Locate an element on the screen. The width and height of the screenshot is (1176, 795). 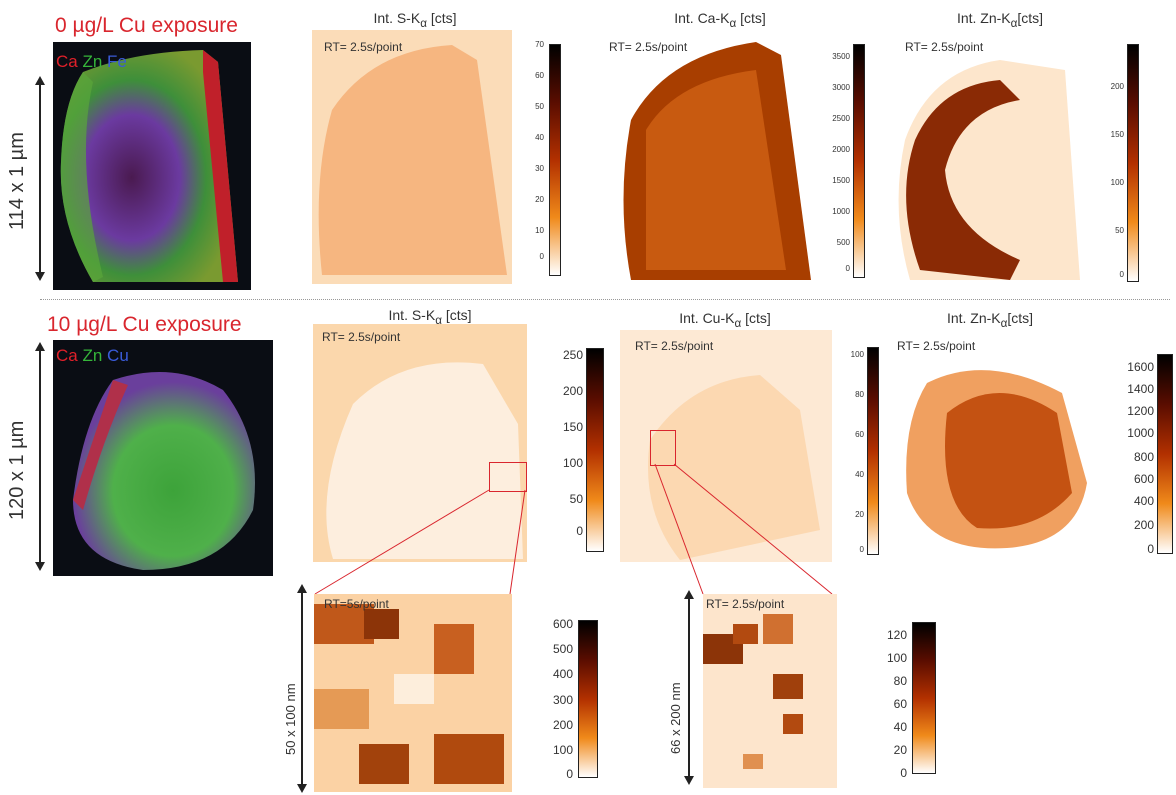
map-title-text: Int. Ca-K is located at coordinates (702, 18).